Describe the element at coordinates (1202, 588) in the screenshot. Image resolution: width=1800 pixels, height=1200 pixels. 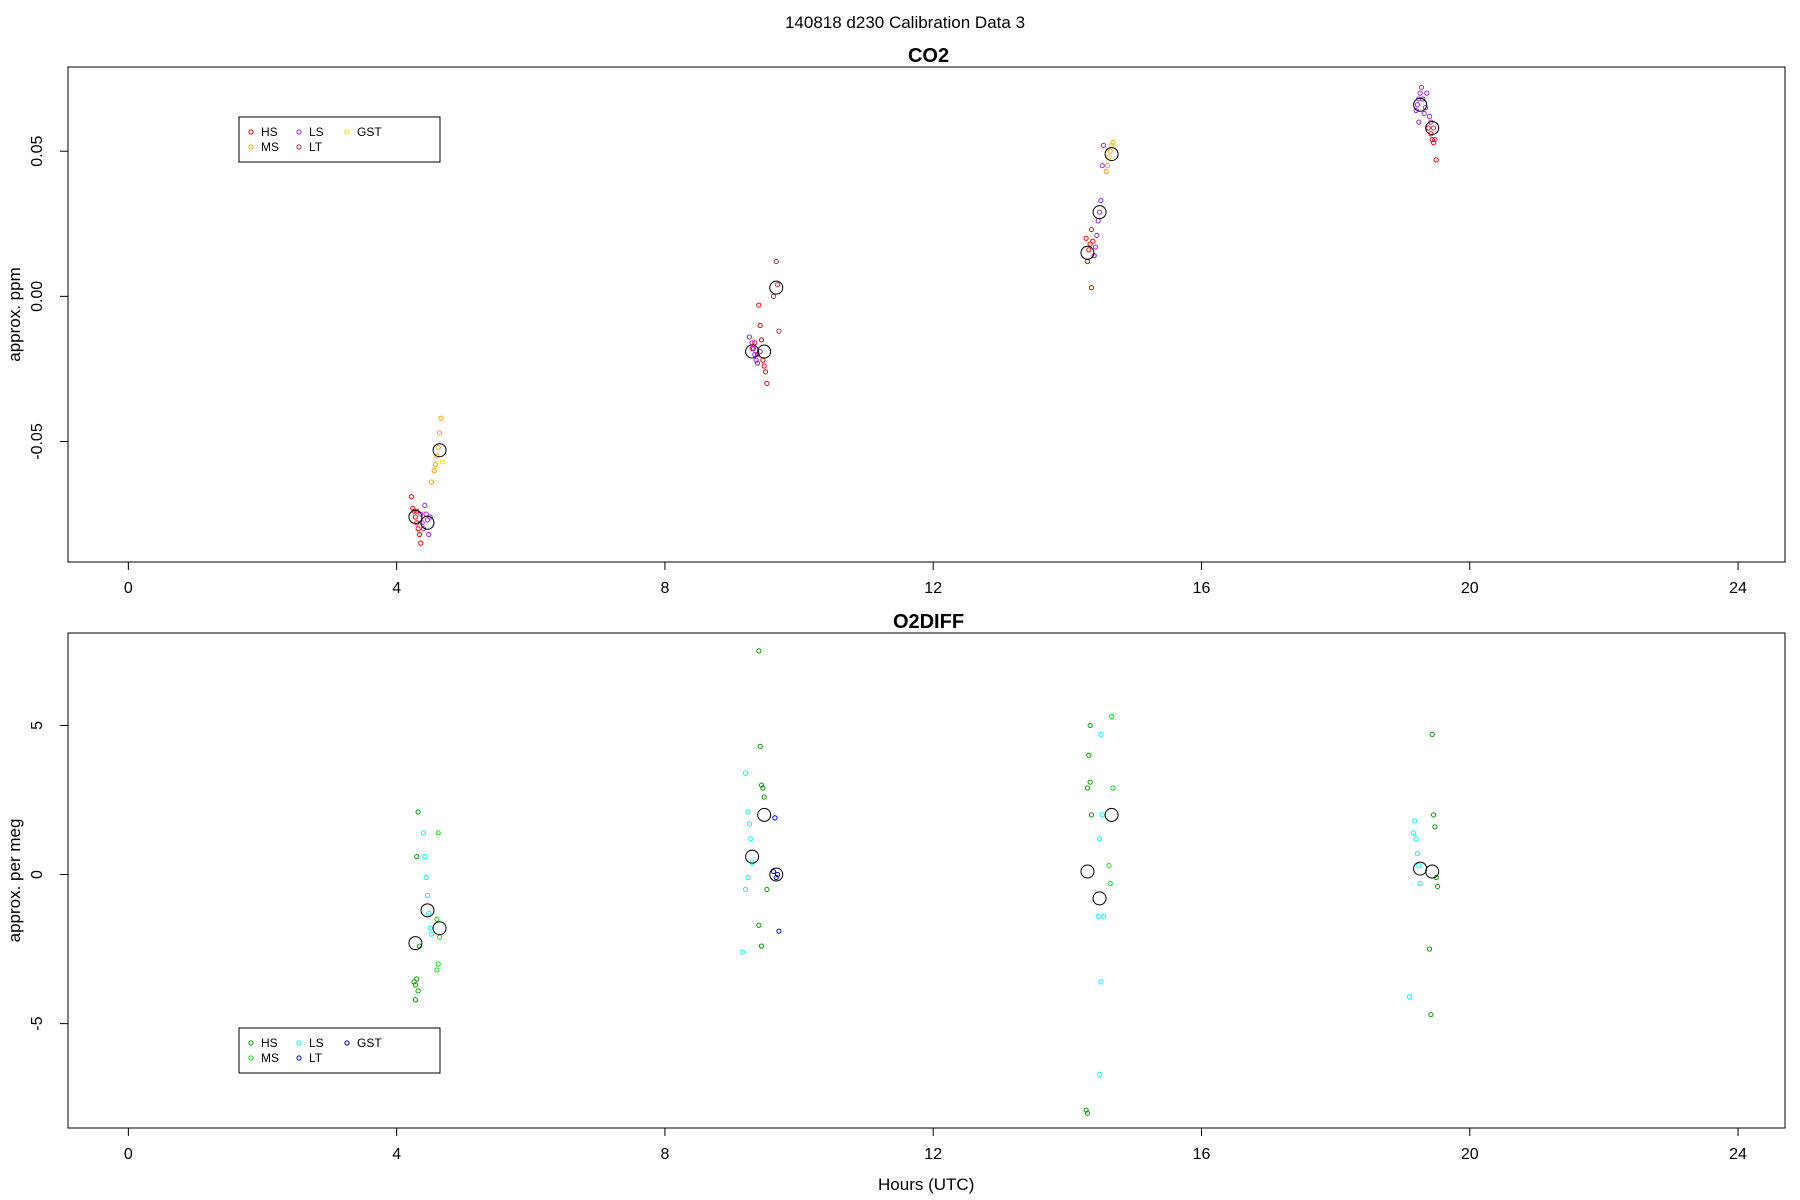
I see `co2-x-tick-label: 16` at that location.